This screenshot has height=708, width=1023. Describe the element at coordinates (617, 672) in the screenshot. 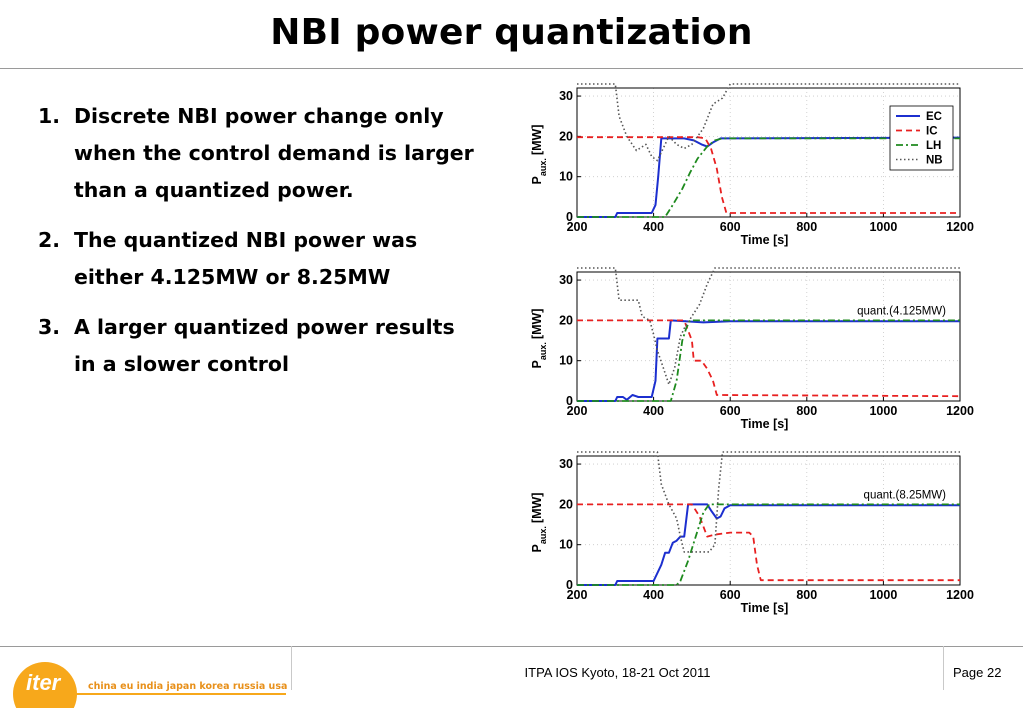

I see `footer-event: ITPA IOS Kyoto, 18-21 Oct 2011` at that location.